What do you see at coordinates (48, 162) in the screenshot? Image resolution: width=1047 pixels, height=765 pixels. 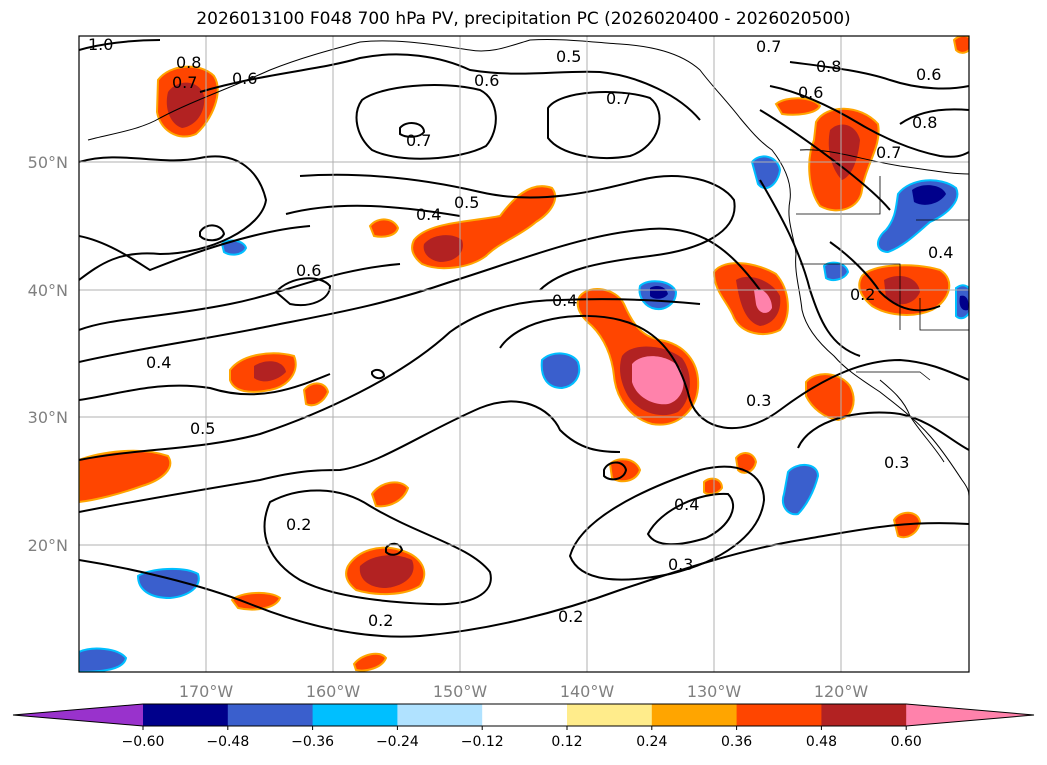 I see `lat-label: 50°N` at bounding box center [48, 162].